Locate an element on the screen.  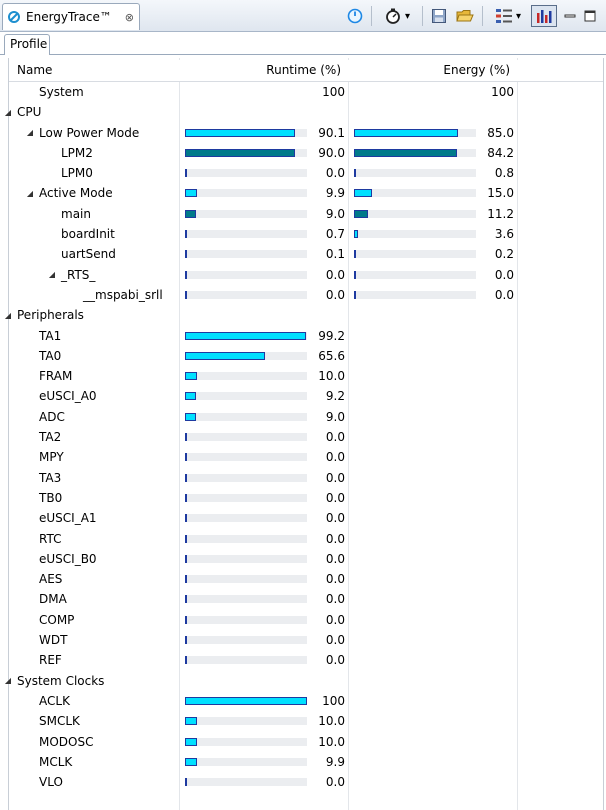
table-row: TA2 0.0 is located at coordinates (306, 437).